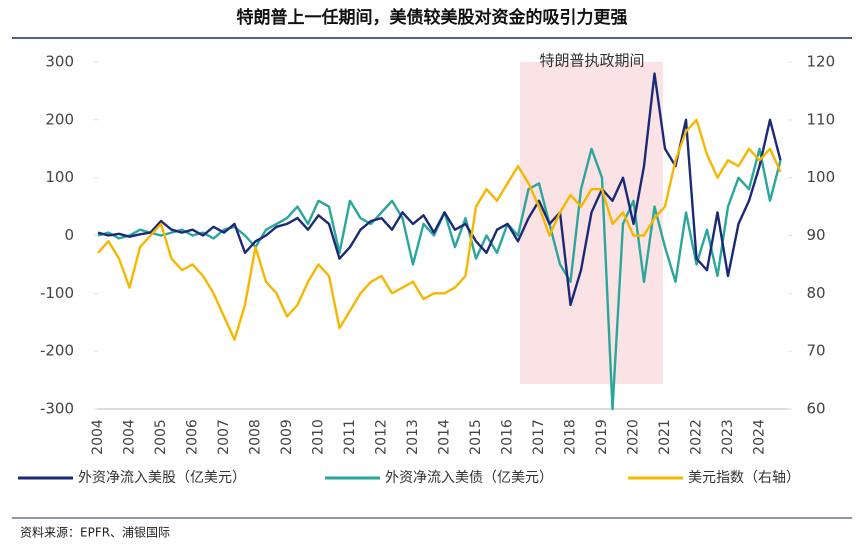 This screenshot has width=865, height=548. I want to click on x-tick-label: 2015, so click(476, 437).